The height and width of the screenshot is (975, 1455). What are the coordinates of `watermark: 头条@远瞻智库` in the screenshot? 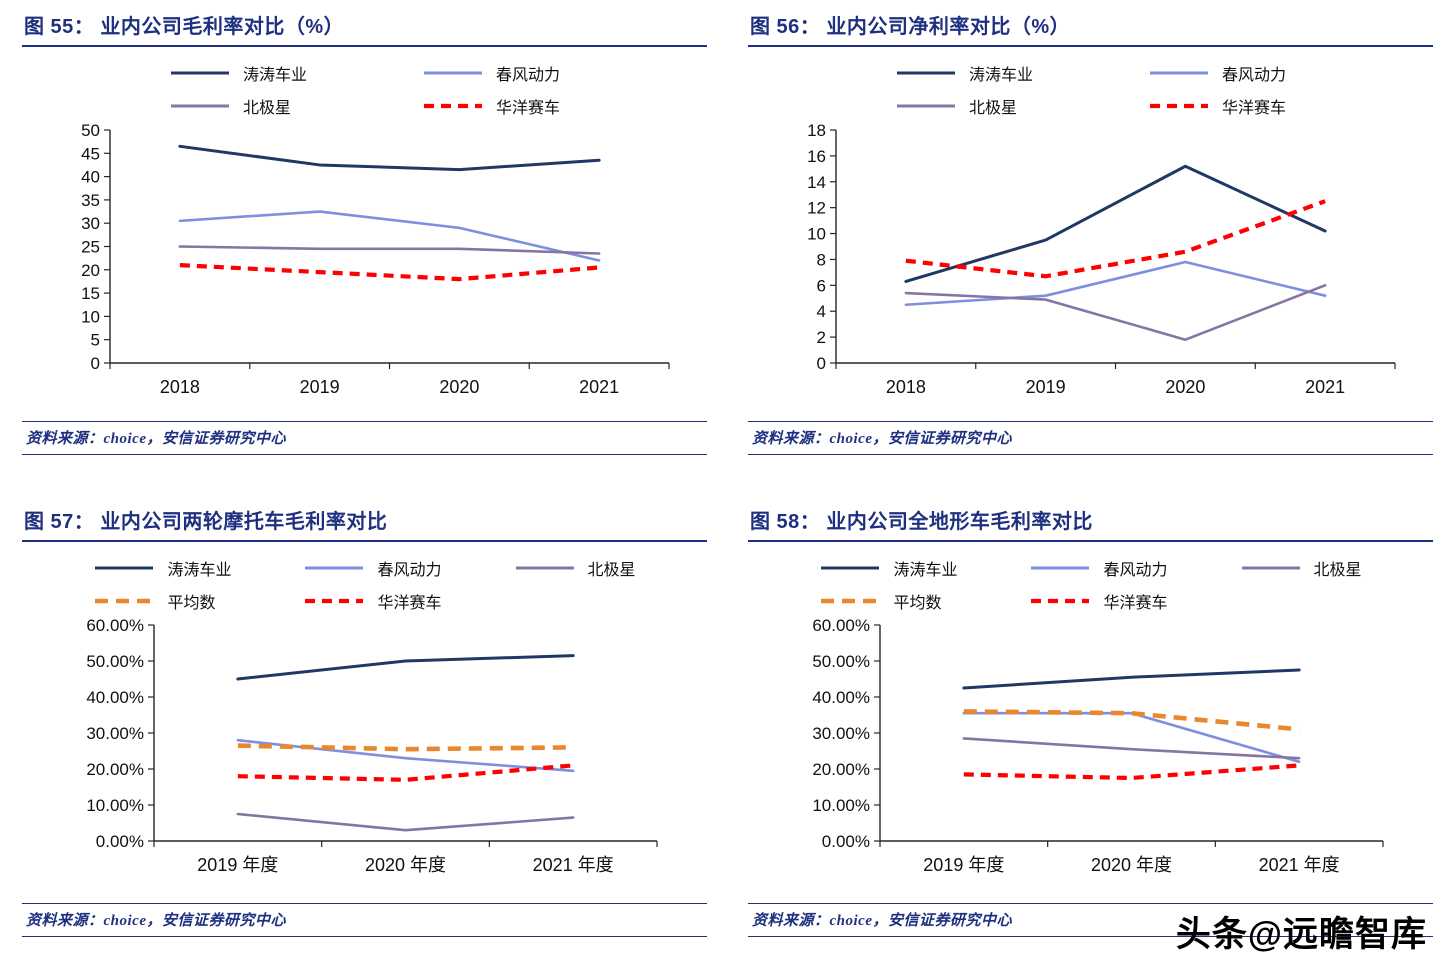 It's located at (1301, 934).